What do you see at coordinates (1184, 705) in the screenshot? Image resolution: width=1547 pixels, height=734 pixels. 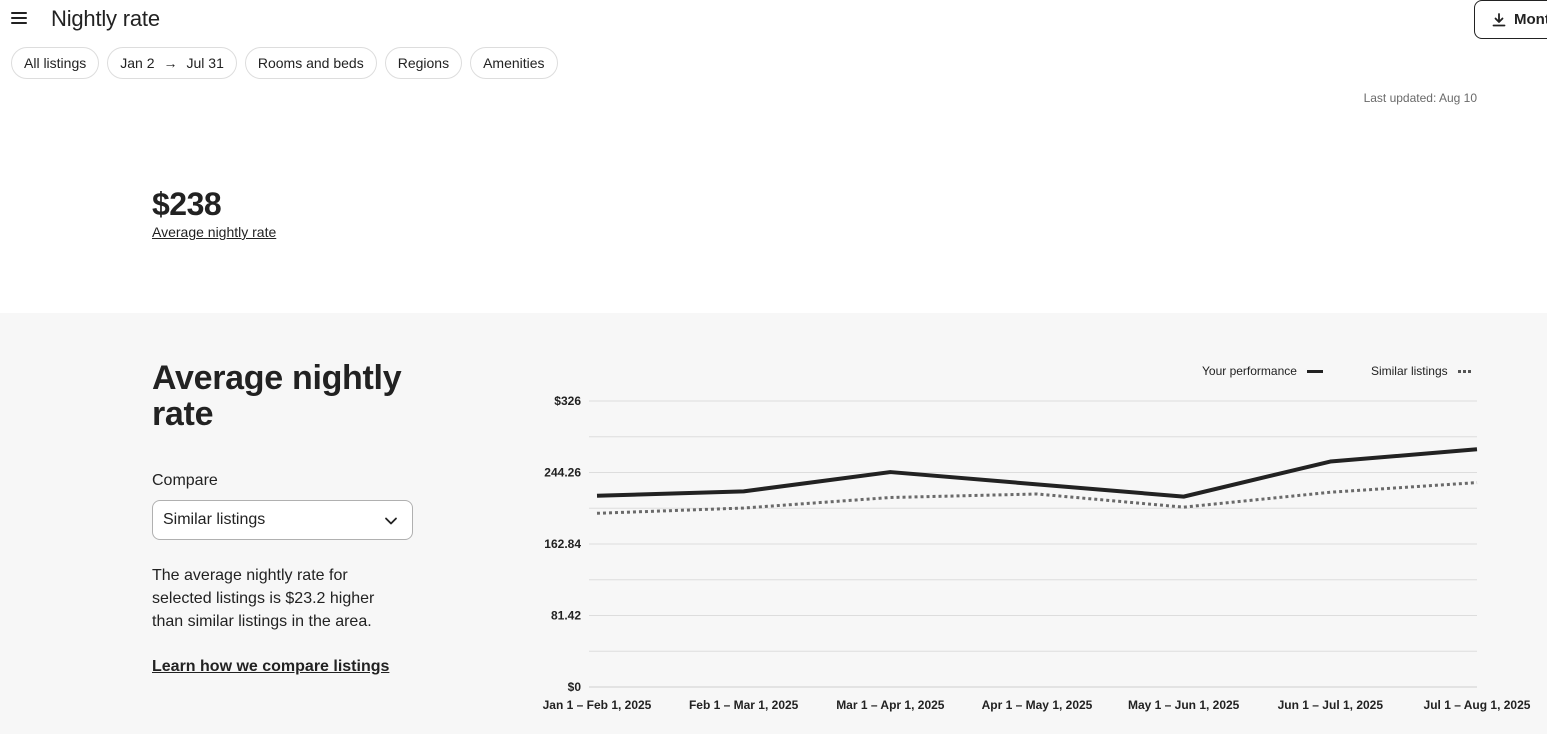 I see `x-tick-label: May 1 – Jun 1, 2025` at bounding box center [1184, 705].